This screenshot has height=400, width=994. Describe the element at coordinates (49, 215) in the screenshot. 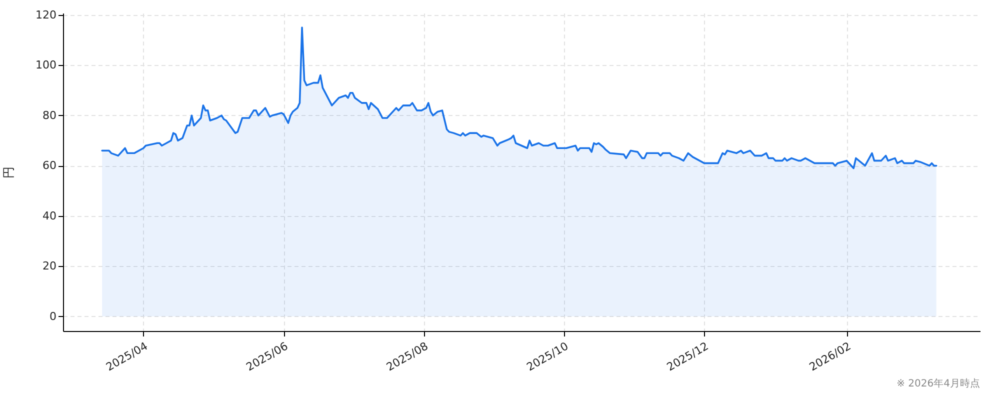

I see `y-tick-label: 40` at that location.